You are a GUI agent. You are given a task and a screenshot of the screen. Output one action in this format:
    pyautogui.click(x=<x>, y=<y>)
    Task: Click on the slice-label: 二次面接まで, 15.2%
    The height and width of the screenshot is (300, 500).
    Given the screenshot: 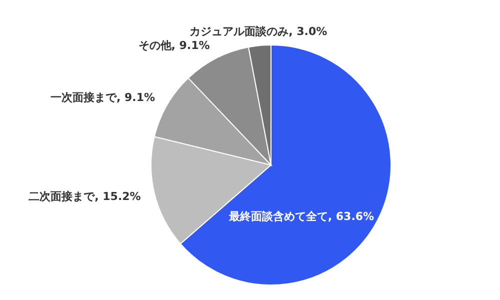 What is the action you would take?
    pyautogui.click(x=84, y=196)
    